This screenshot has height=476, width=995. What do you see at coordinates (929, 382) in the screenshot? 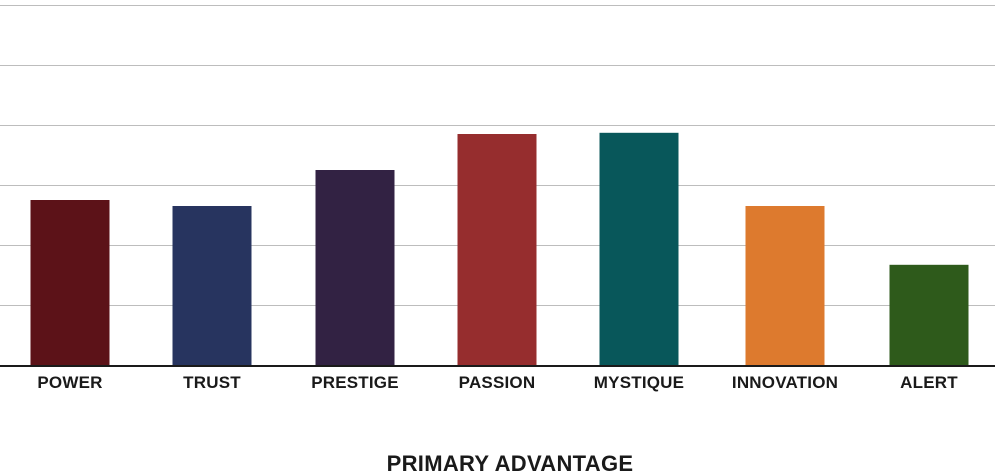
I see `x-tick-label-alert: ALERT` at bounding box center [929, 382].